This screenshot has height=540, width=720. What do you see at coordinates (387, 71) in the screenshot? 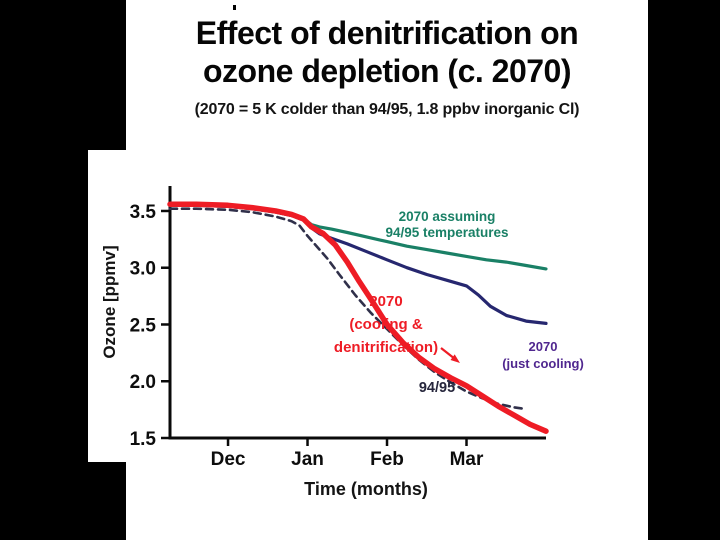
I see `title-line-2: ozone depletion (c. 2070)` at bounding box center [387, 71].